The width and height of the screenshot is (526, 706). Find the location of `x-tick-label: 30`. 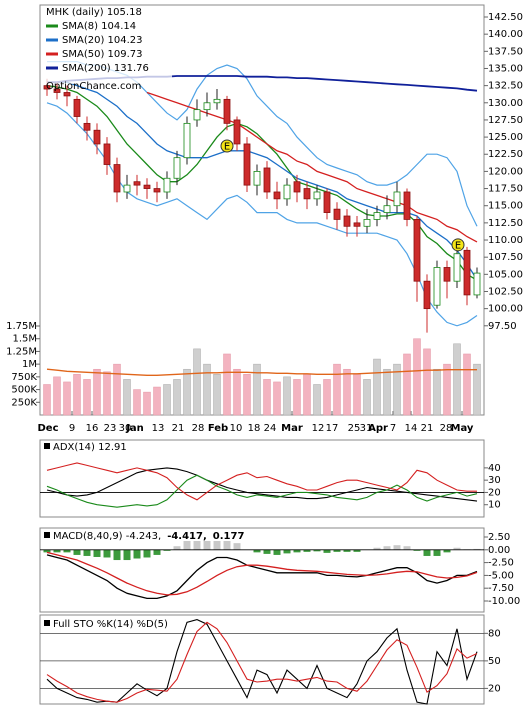

x-tick-label: 30 is located at coordinates (125, 428).